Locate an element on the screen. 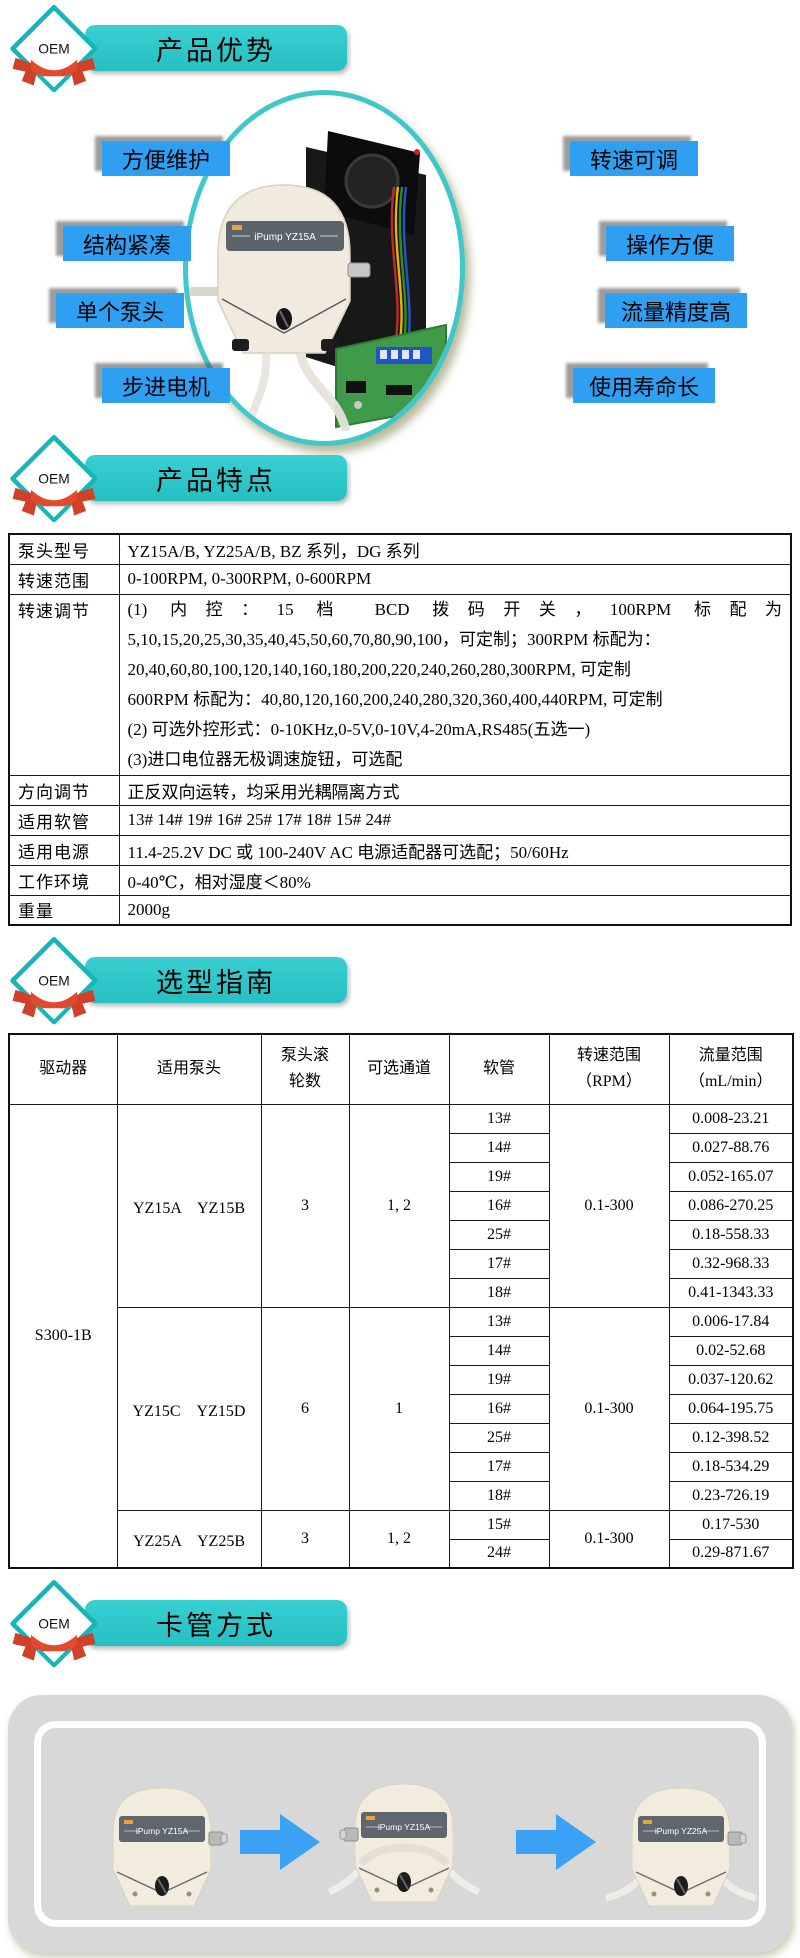 This screenshot has width=800, height=1958. spec-value-cell: 0-100RPM, 0-300RPM, 0-600RPM is located at coordinates (455, 579).